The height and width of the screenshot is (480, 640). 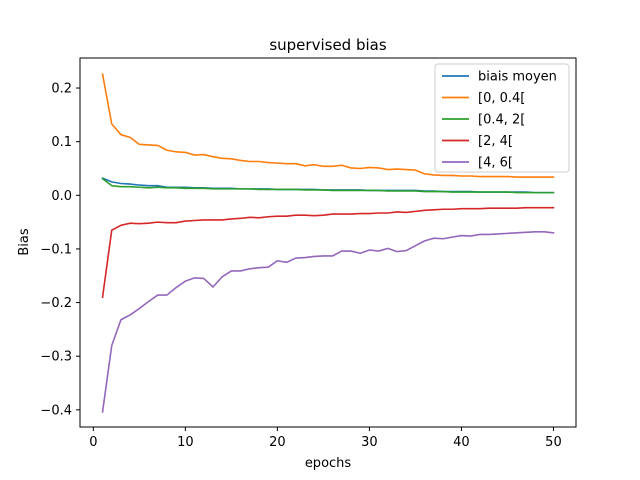 I want to click on x-tick-label-3: 30, so click(x=369, y=442).